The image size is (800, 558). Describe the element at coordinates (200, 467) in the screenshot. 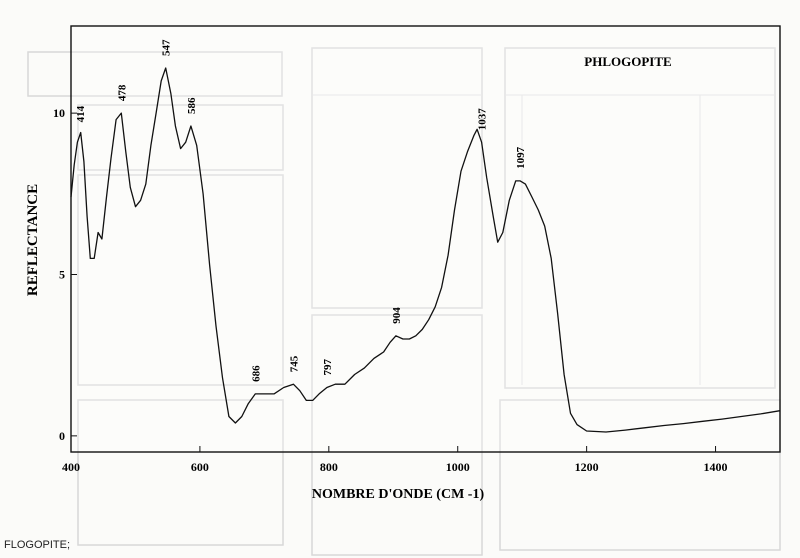

I see `x-tick-label: 600` at that location.